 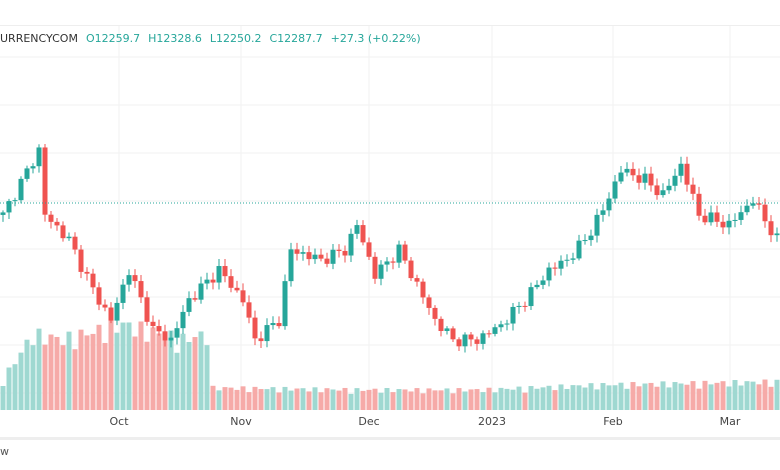 I want to click on x-tick-2023: 2023, so click(x=492, y=421).